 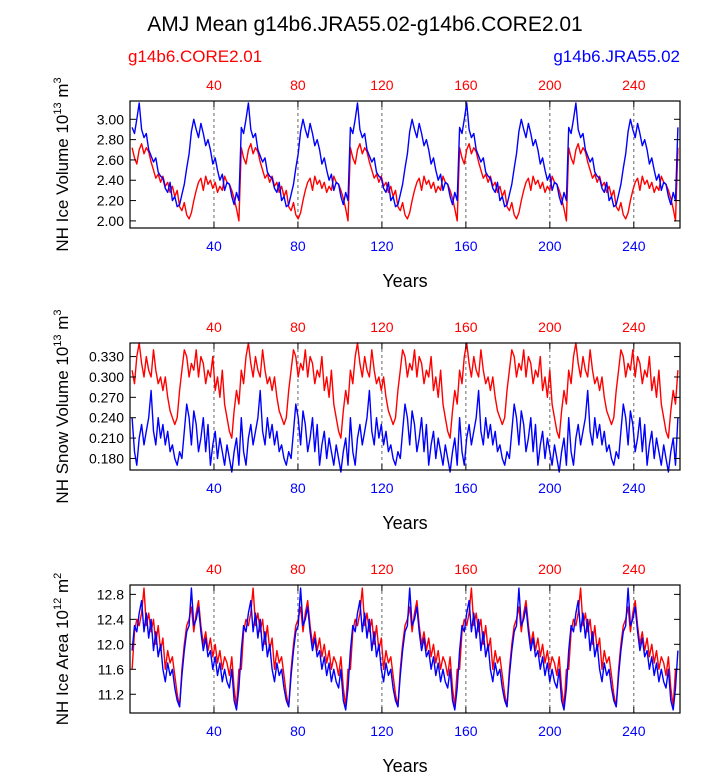 I want to click on ytick-label: 0.330, so click(x=106, y=357).